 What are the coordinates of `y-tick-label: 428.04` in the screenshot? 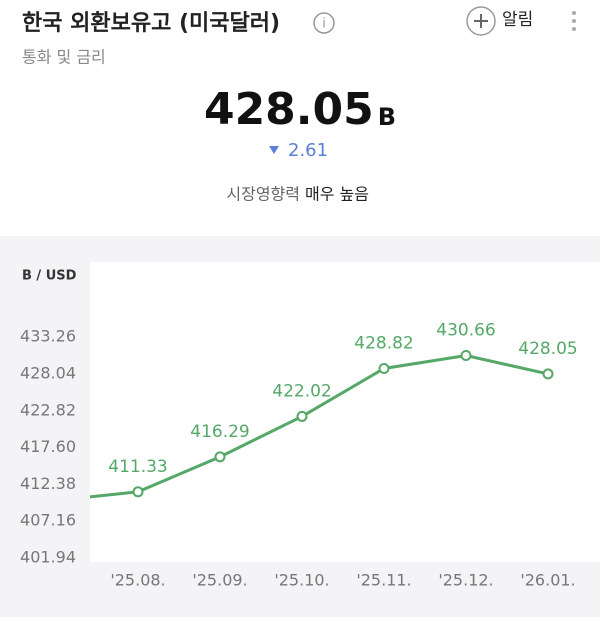 It's located at (48, 372).